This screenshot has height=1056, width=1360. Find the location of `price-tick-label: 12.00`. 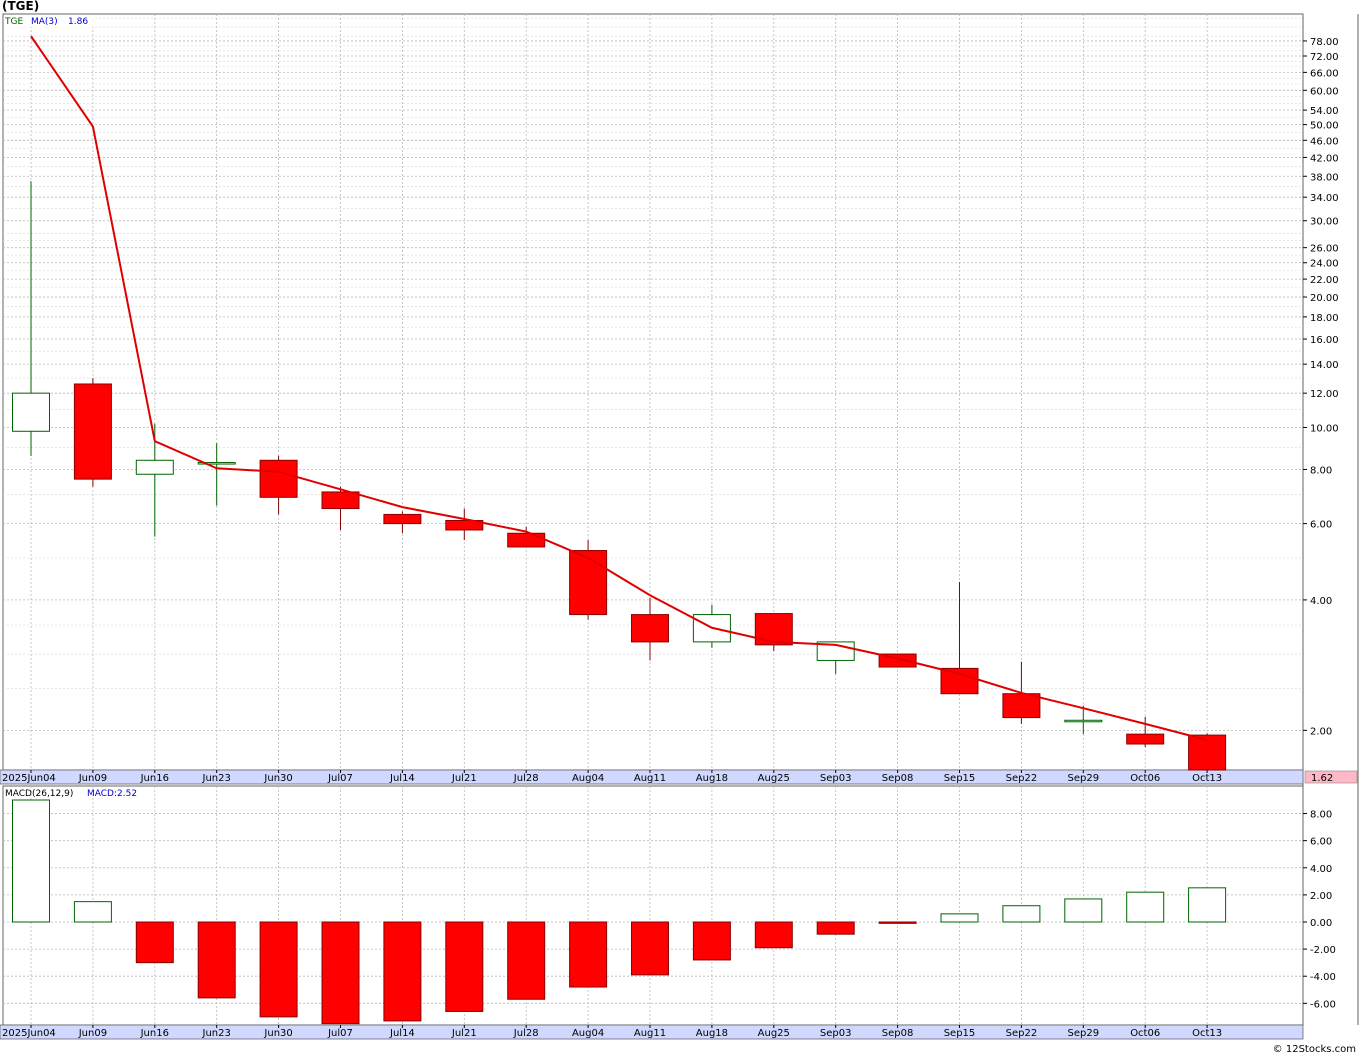

price-tick-label: 12.00 is located at coordinates (1324, 394).